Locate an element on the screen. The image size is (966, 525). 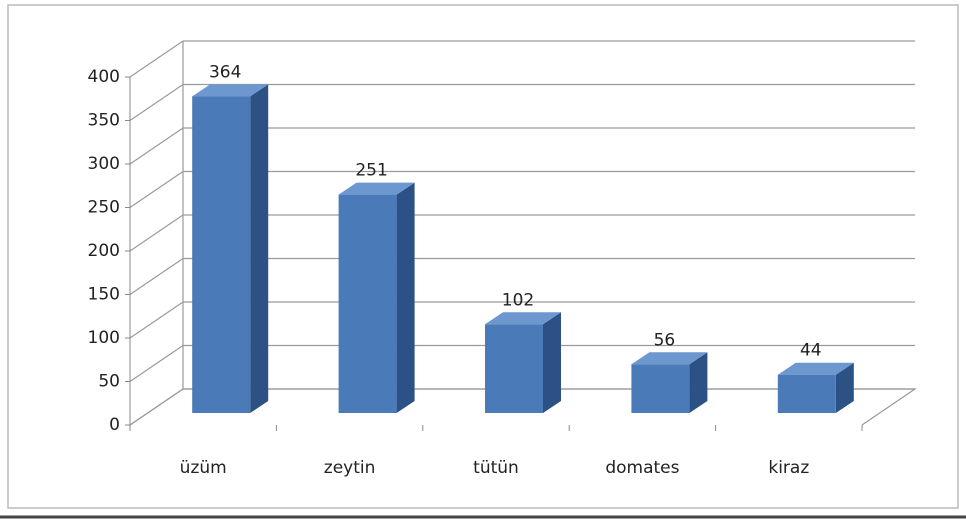
y-tick-label: 350 is located at coordinates (104, 121).